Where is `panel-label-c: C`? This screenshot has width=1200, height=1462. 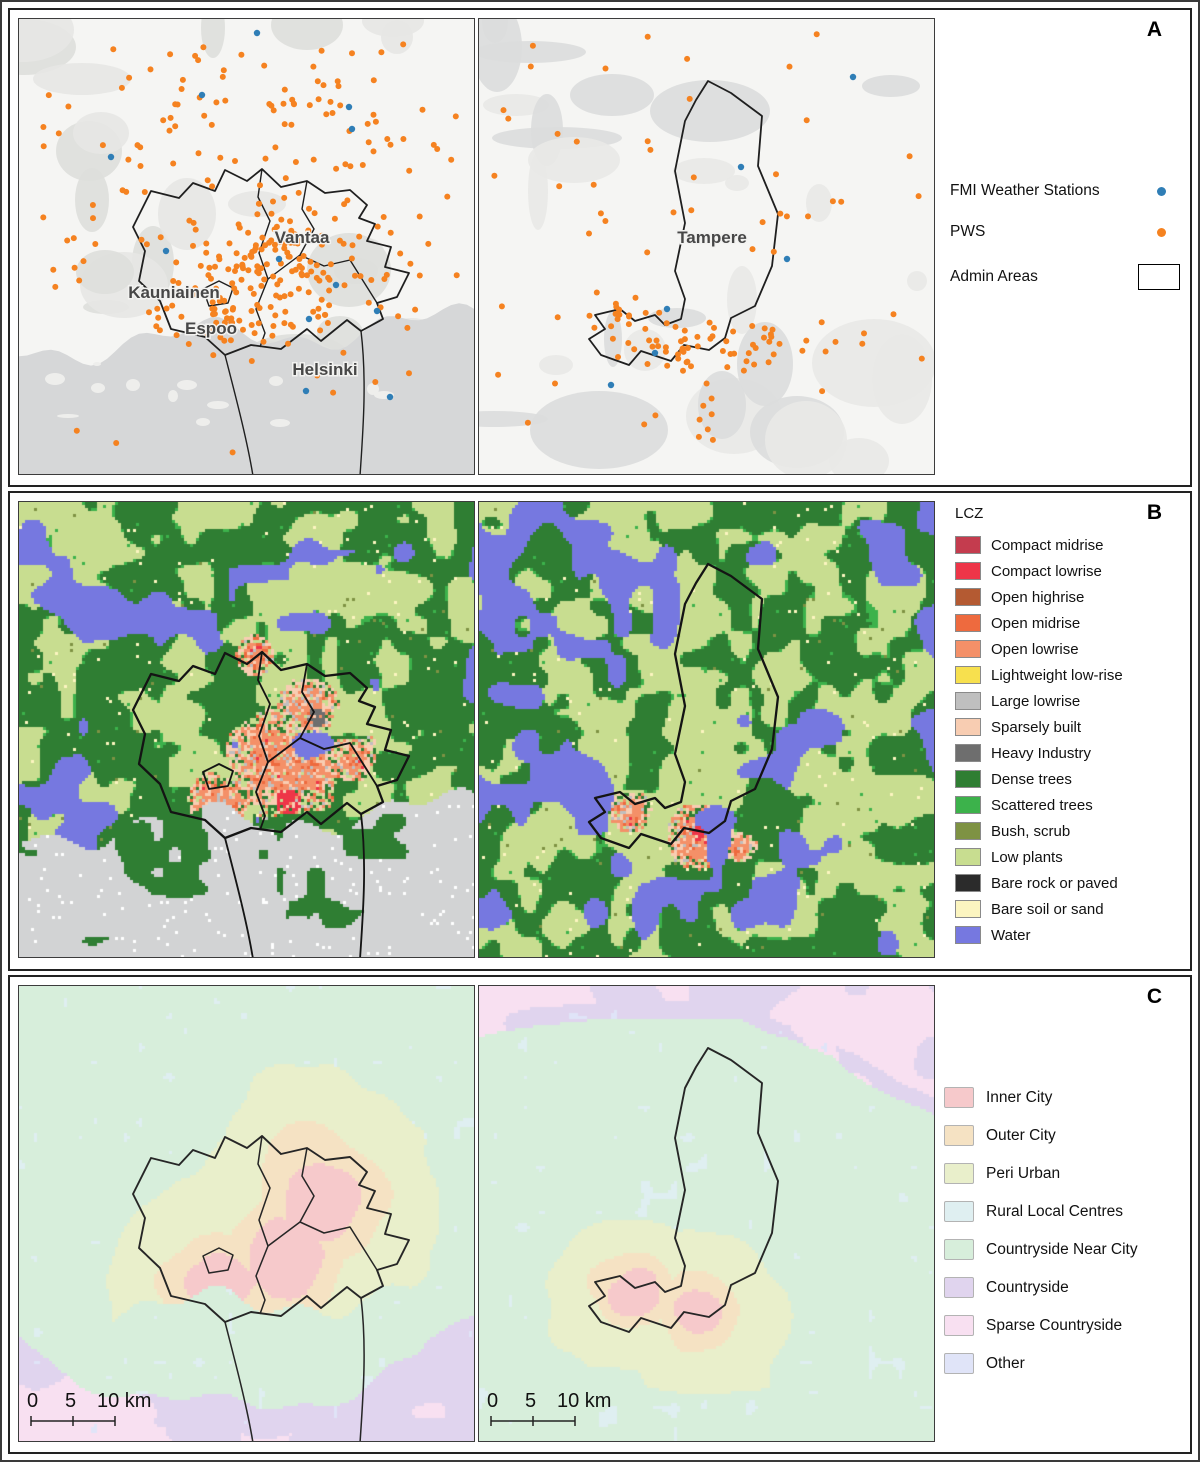
panel-label-c: C is located at coordinates (1154, 996).